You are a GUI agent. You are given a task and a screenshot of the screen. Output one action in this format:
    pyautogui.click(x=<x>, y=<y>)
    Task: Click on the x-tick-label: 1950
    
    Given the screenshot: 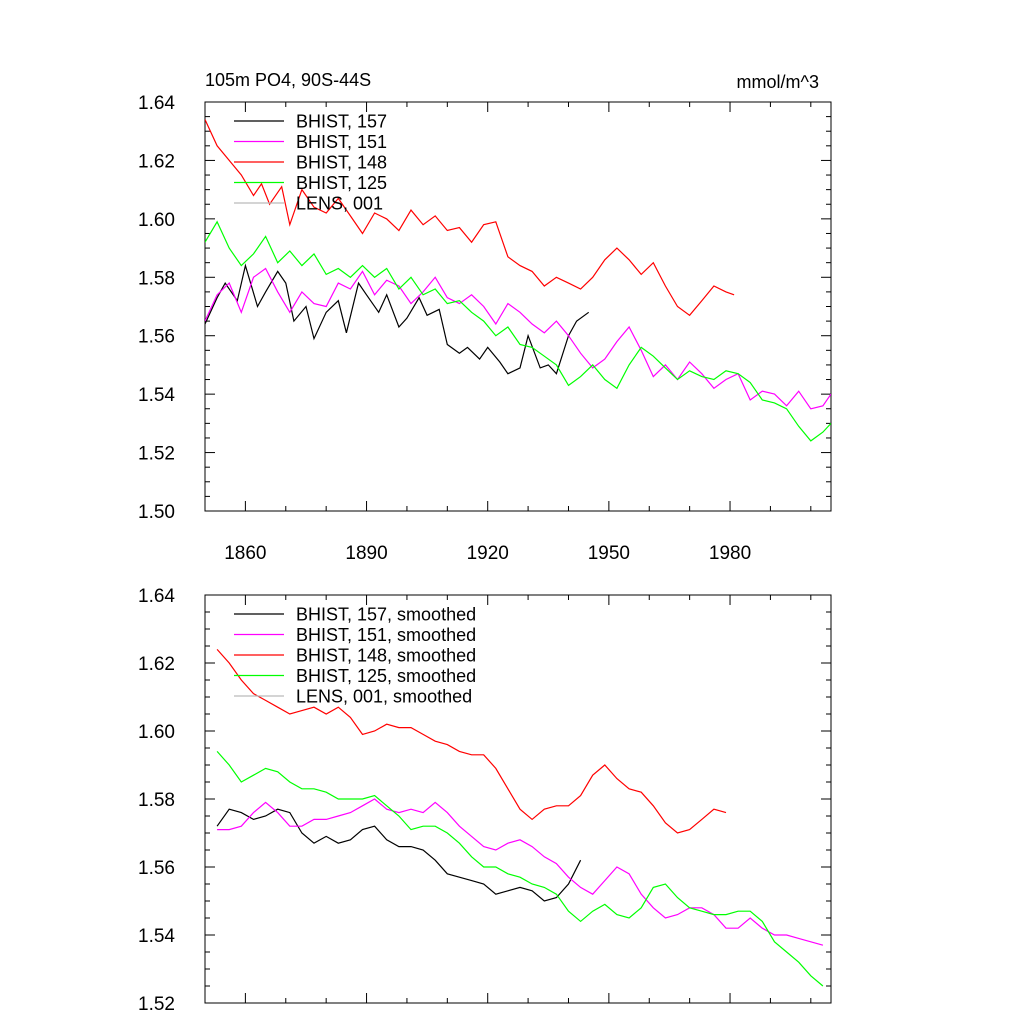 What is the action you would take?
    pyautogui.click(x=609, y=553)
    